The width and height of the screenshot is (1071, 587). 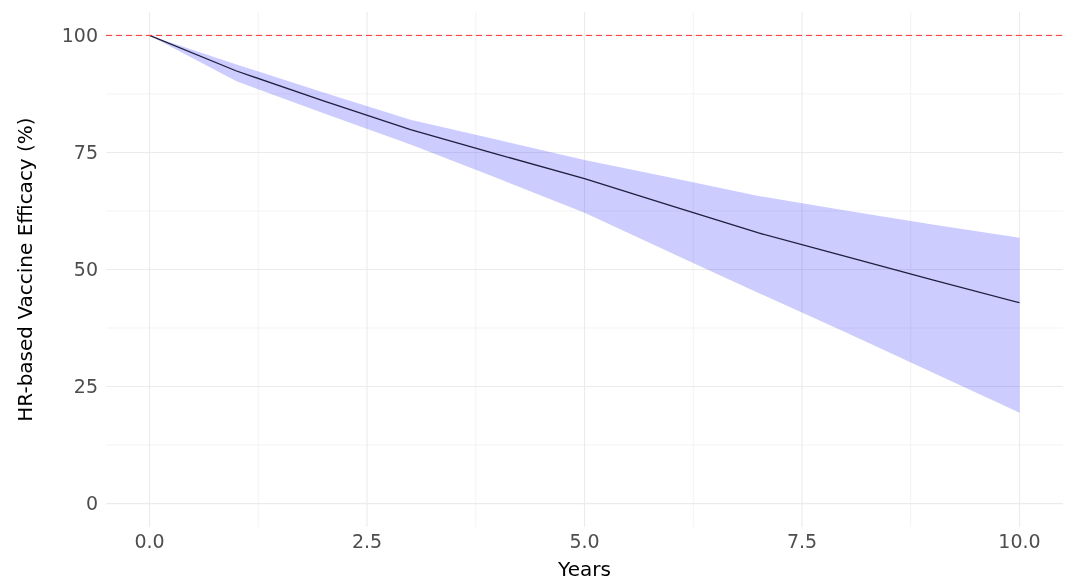 I want to click on y-tick-label: 0, so click(x=91, y=503).